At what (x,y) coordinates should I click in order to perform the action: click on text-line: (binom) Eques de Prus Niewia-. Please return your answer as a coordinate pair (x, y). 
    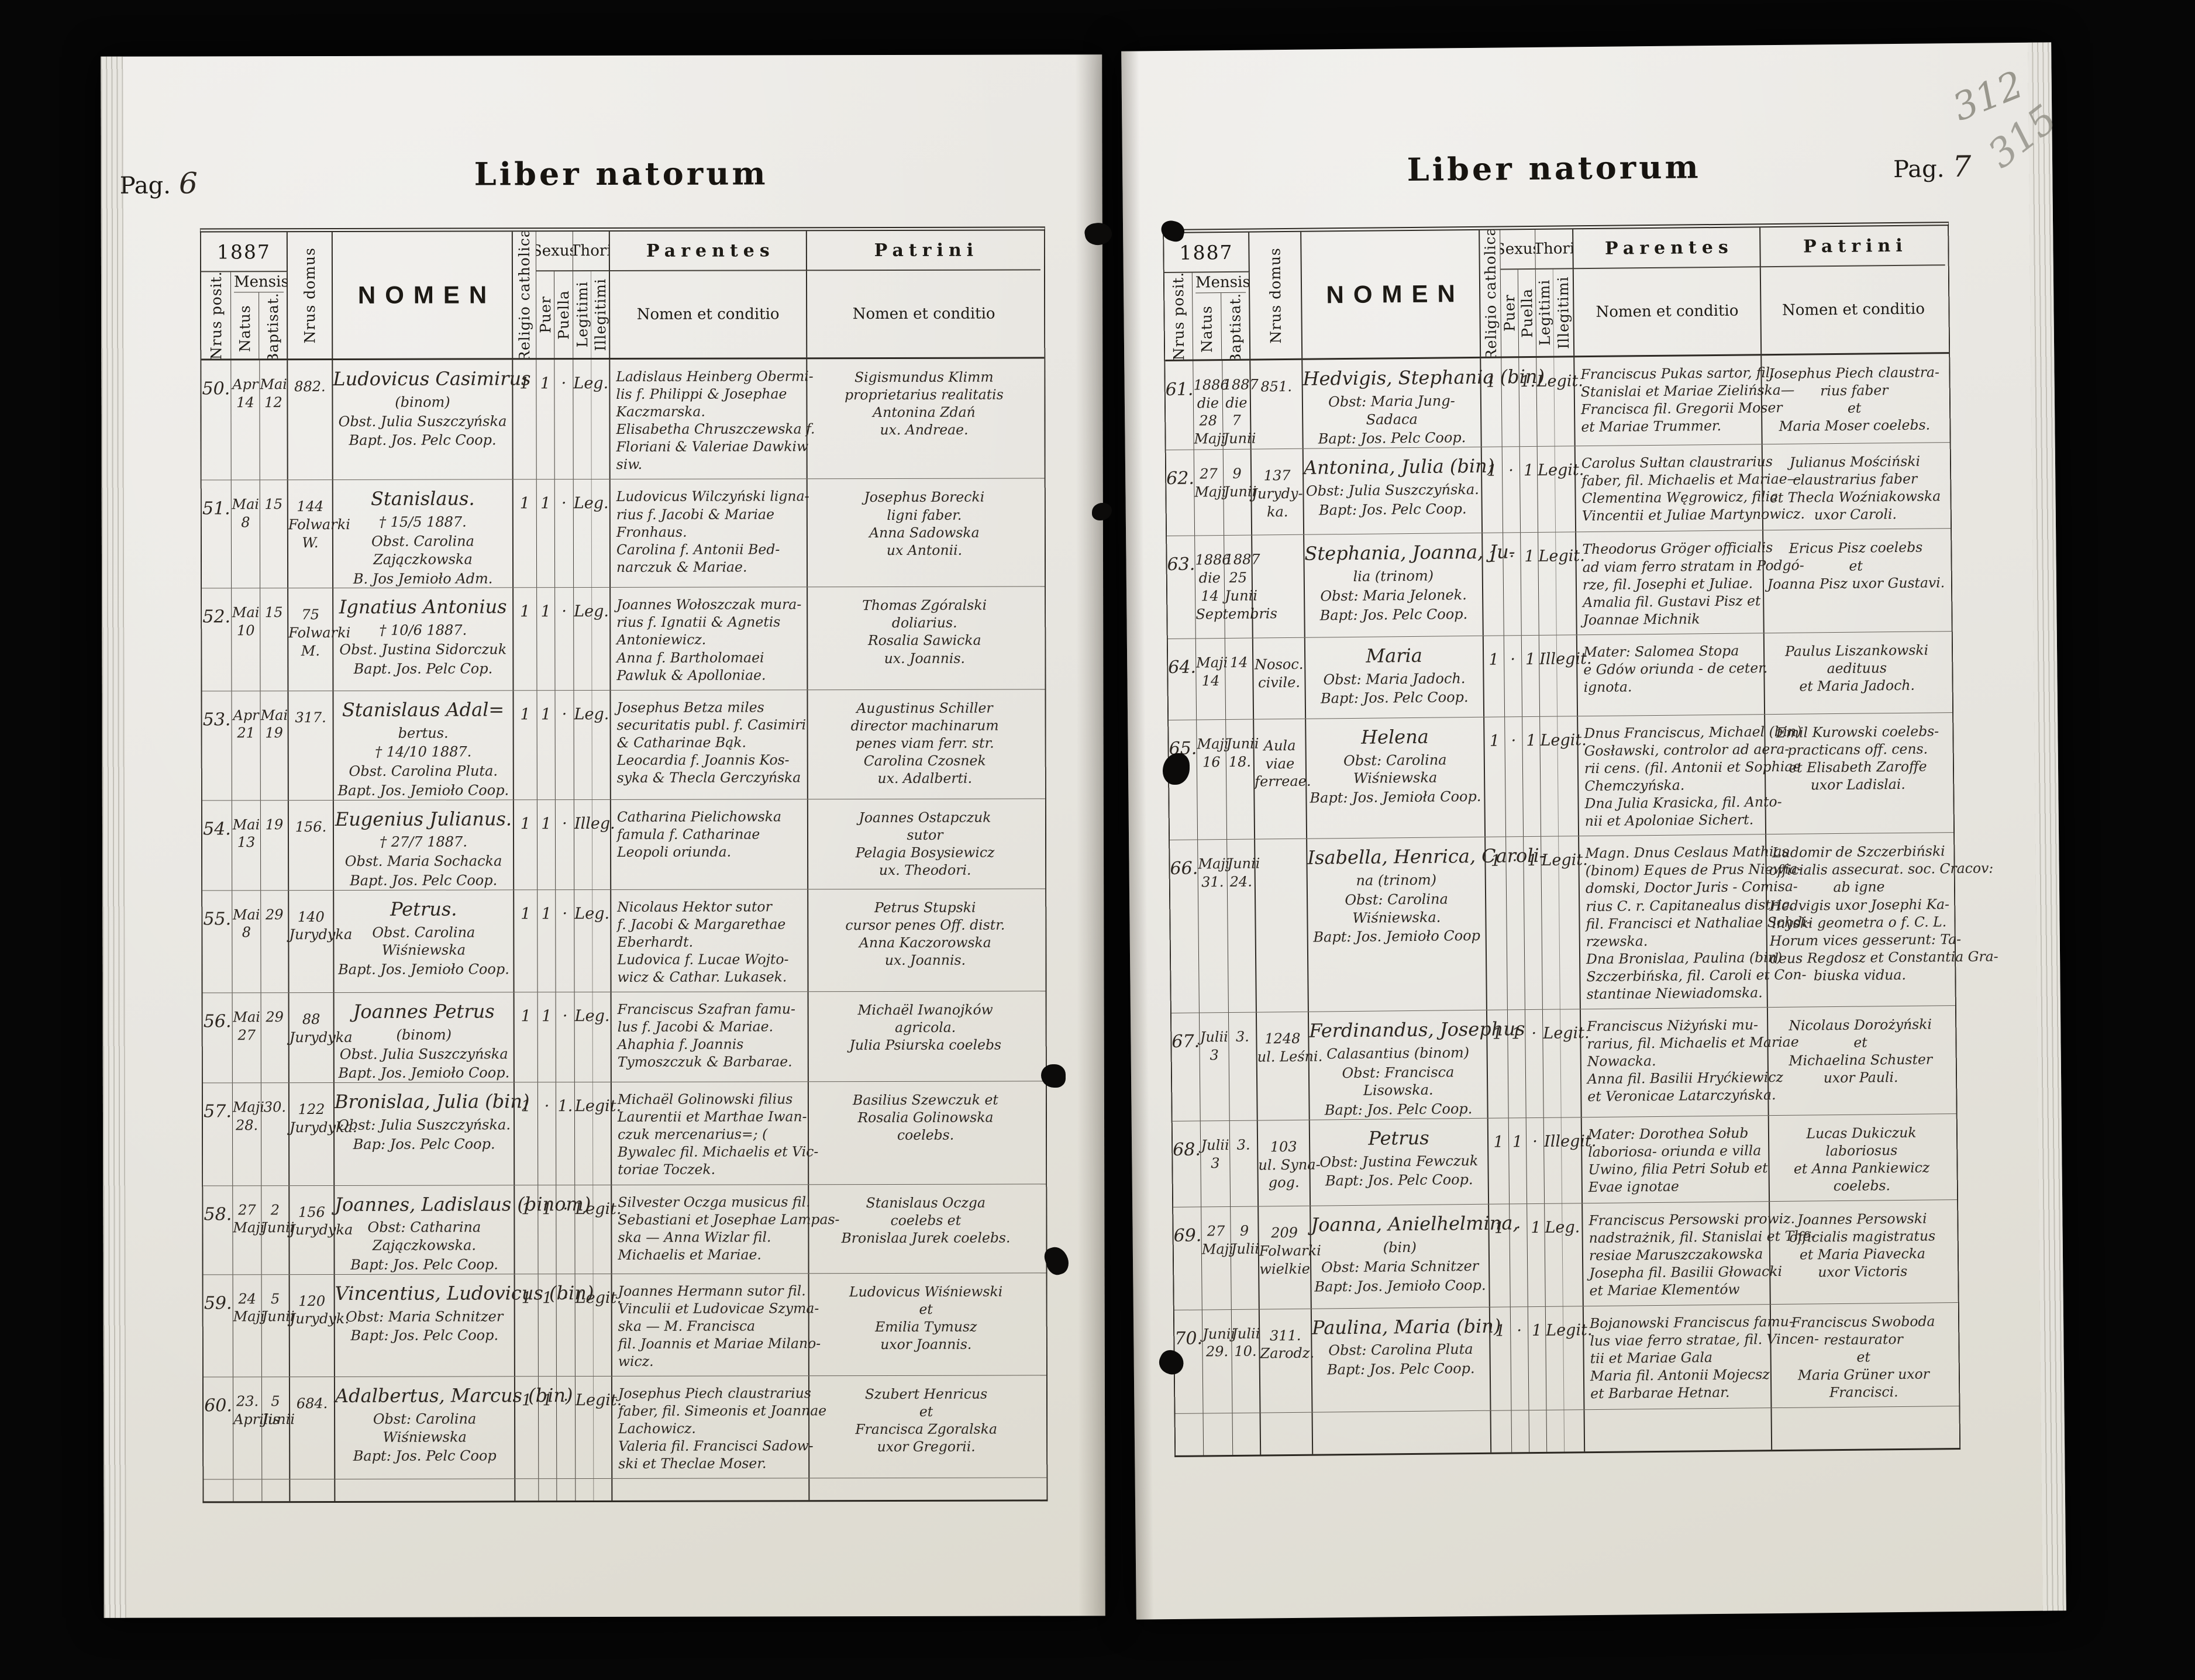
    Looking at the image, I should click on (1694, 869).